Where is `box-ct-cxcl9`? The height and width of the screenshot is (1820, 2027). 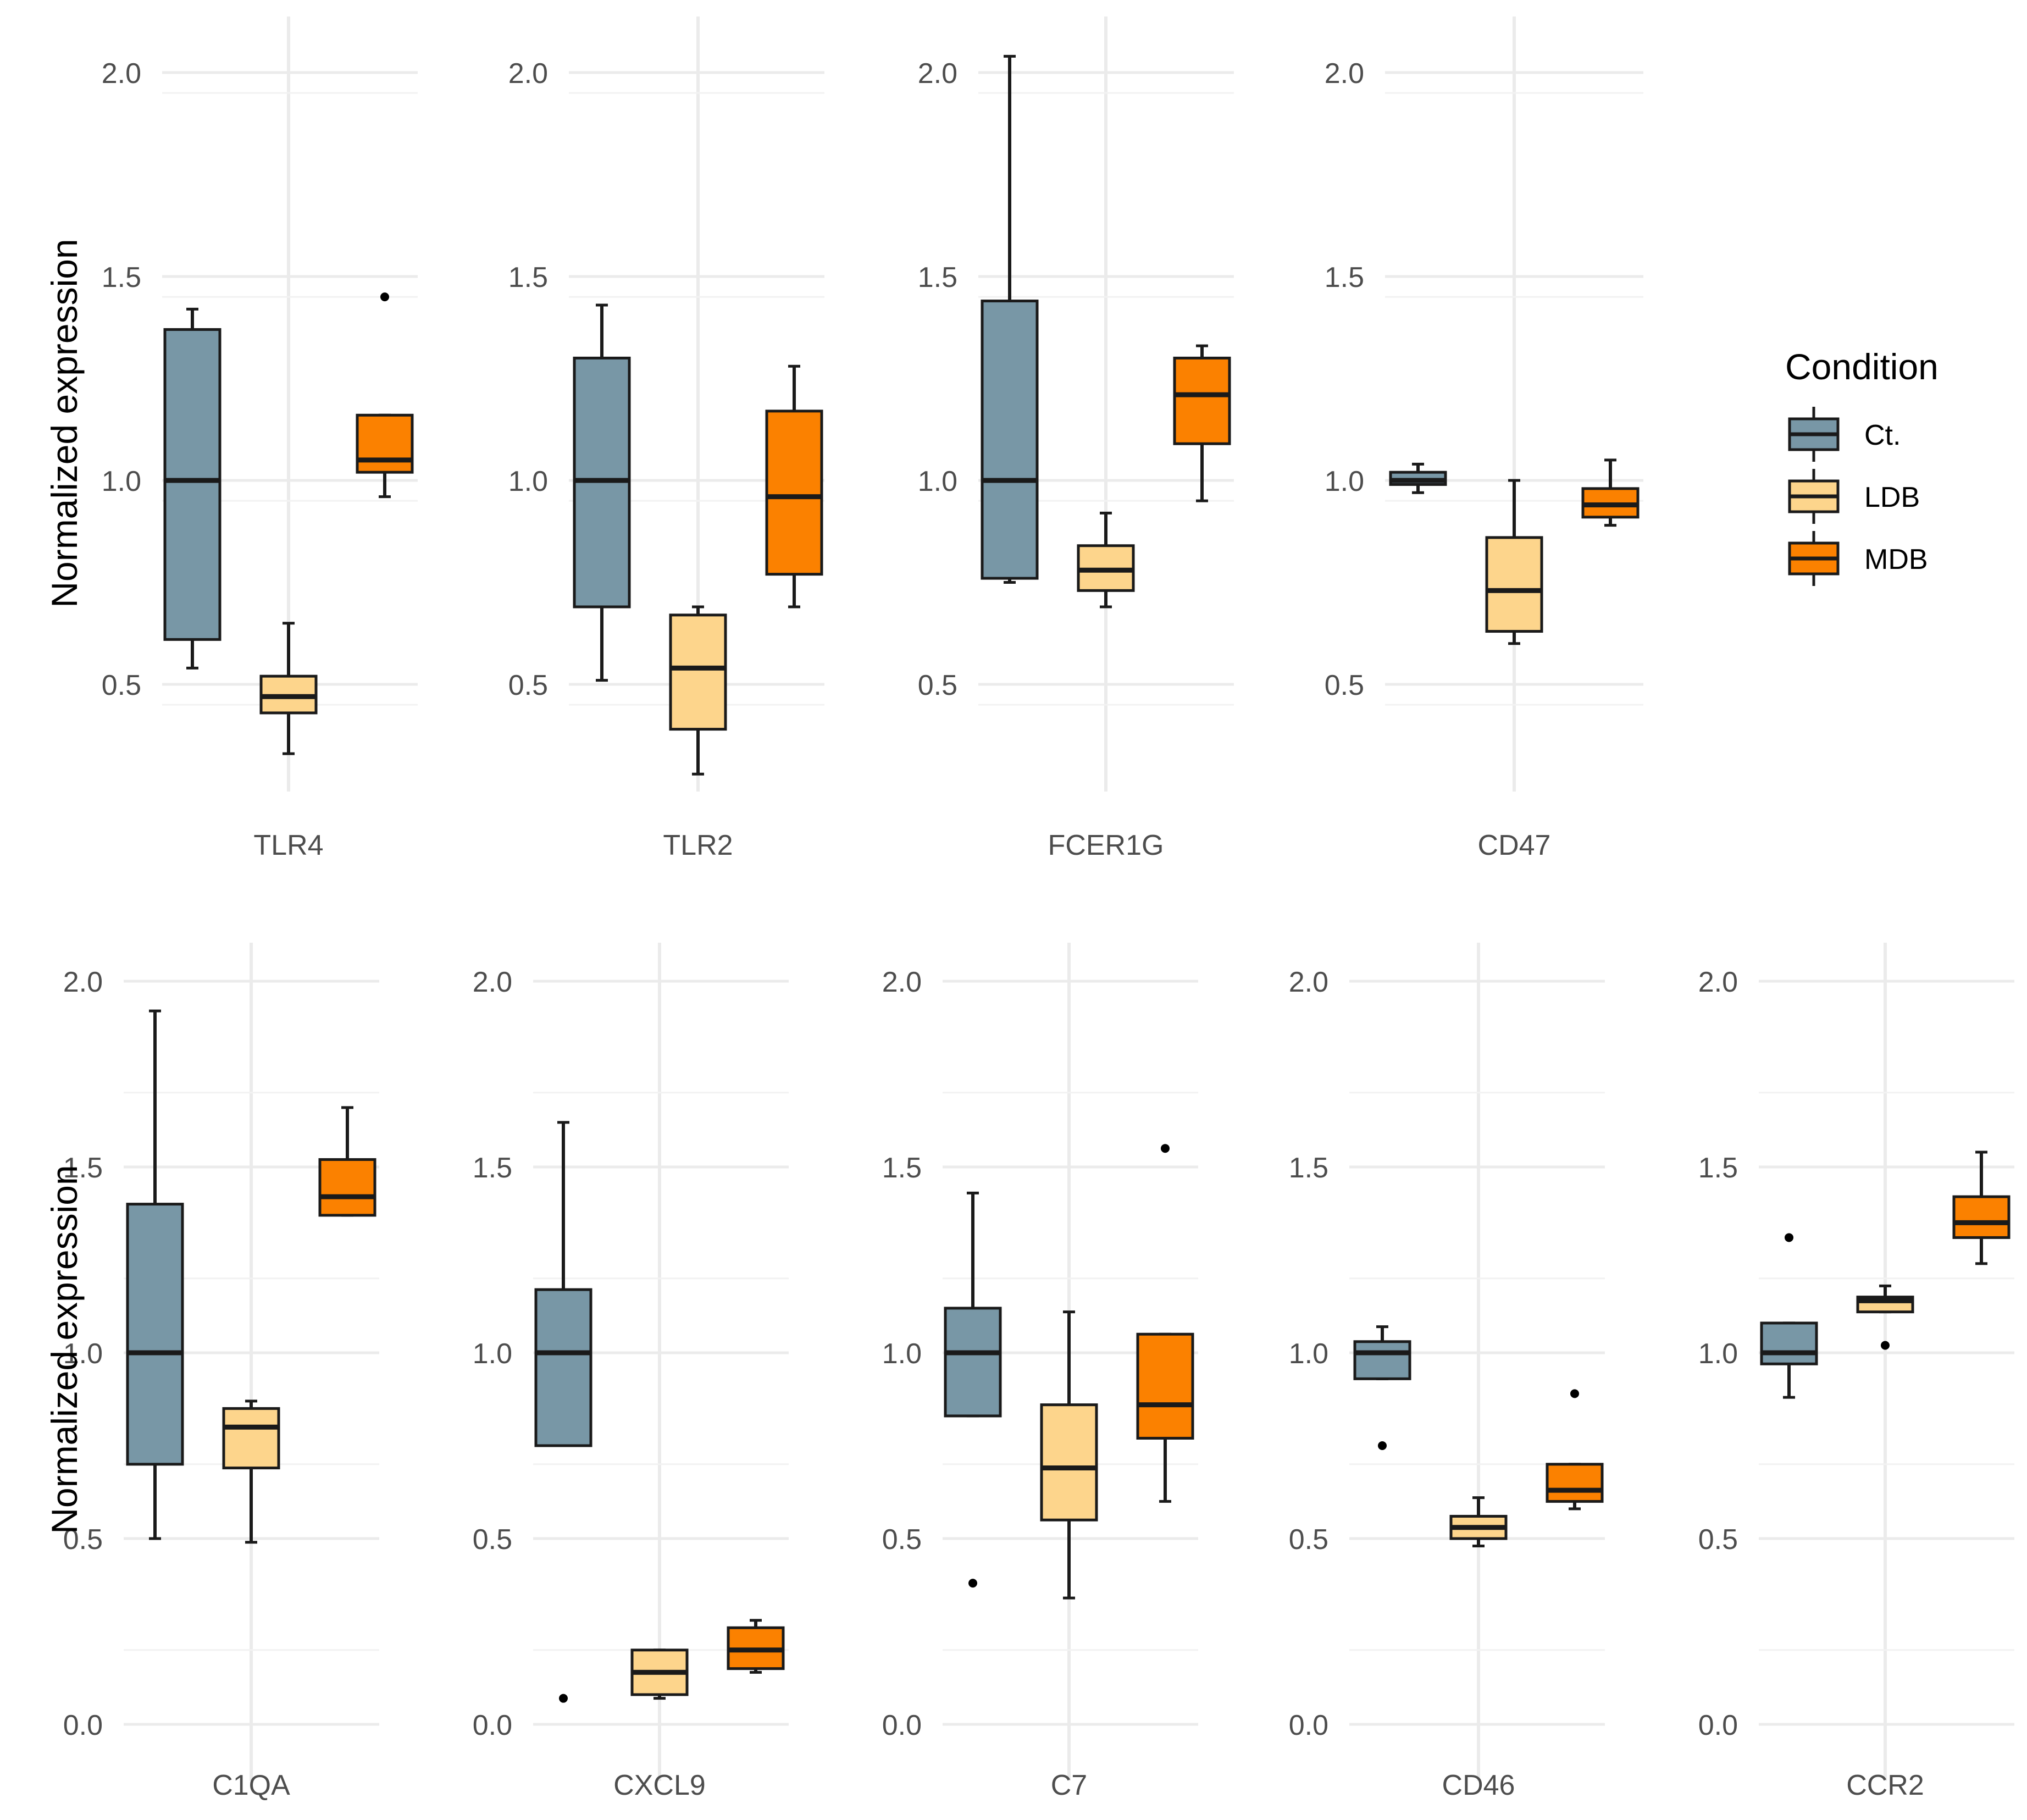
box-ct-cxcl9 is located at coordinates (563, 1412).